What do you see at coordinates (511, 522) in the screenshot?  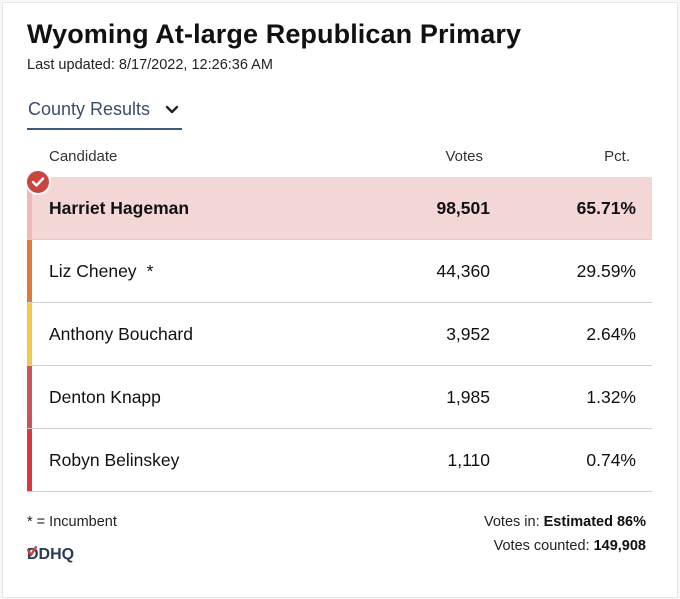 I see `votes-in-label: Votes in:` at bounding box center [511, 522].